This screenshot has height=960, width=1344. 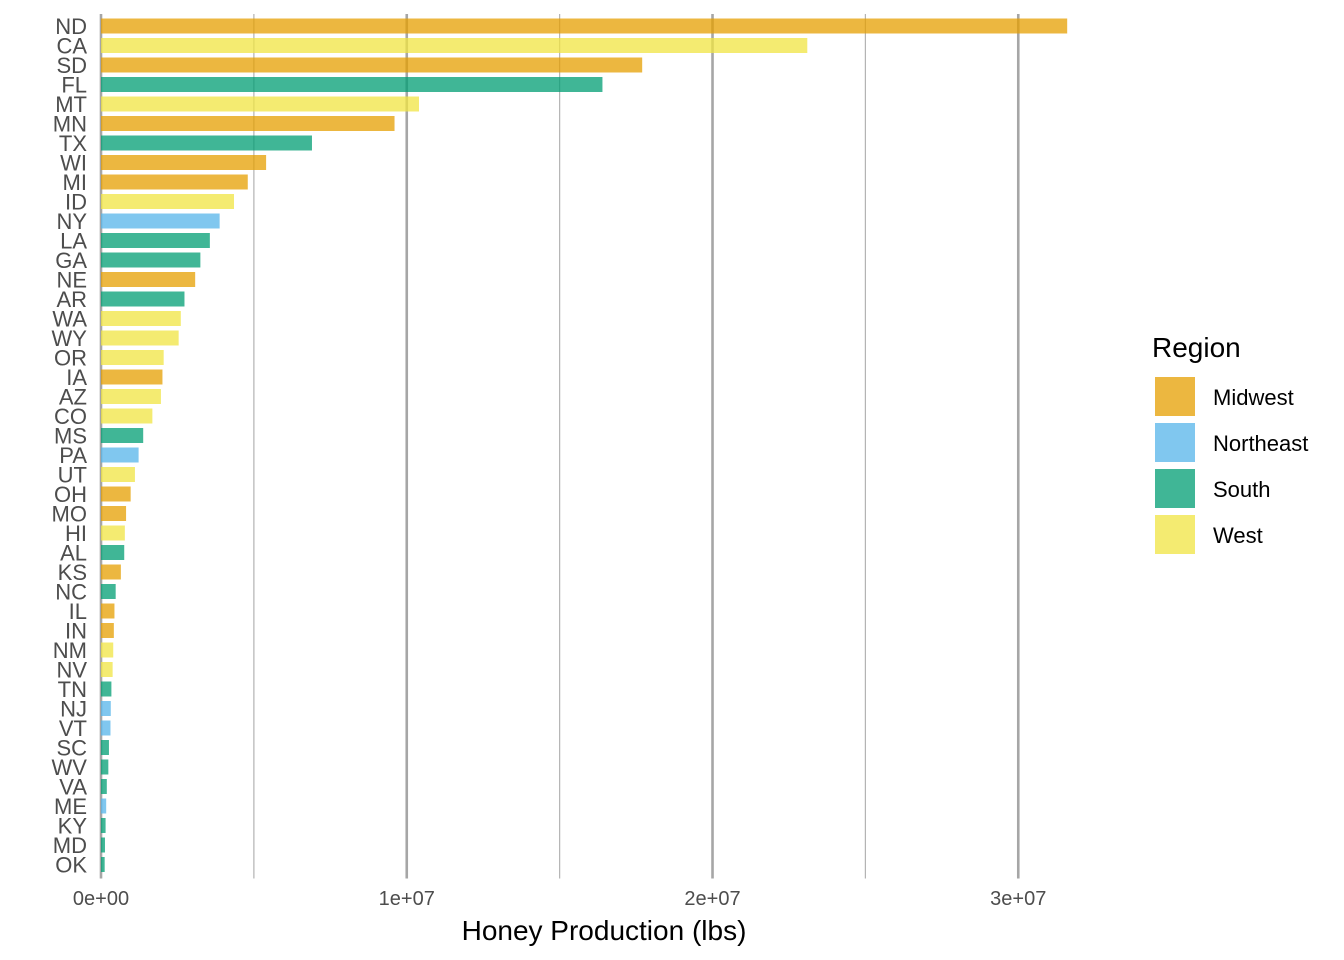 I want to click on bar-wa, so click(x=141, y=318).